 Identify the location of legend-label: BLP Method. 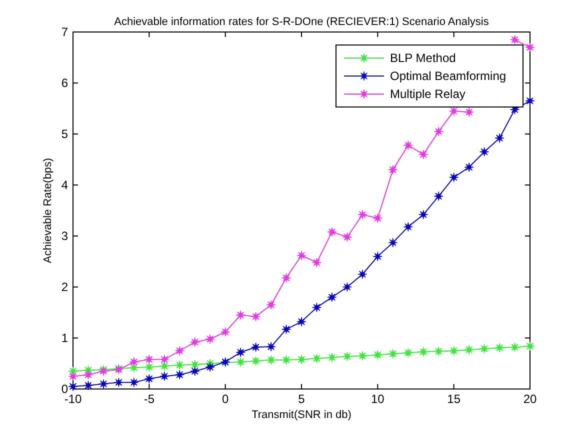
(423, 58).